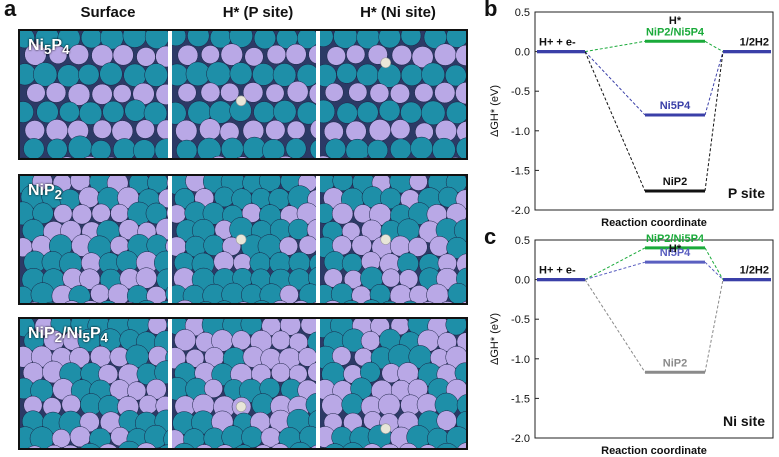 The width and height of the screenshot is (779, 457). Describe the element at coordinates (675, 32) in the screenshot. I see `series-label: NiP2/Ni5P4` at that location.